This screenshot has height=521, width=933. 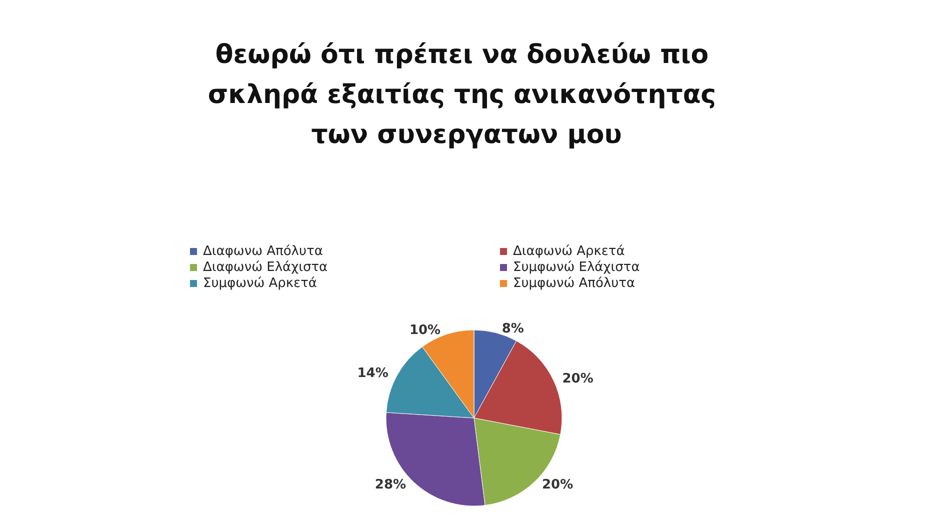 What do you see at coordinates (263, 251) in the screenshot?
I see `legend-label: Διαφωνω Απόλυτα` at bounding box center [263, 251].